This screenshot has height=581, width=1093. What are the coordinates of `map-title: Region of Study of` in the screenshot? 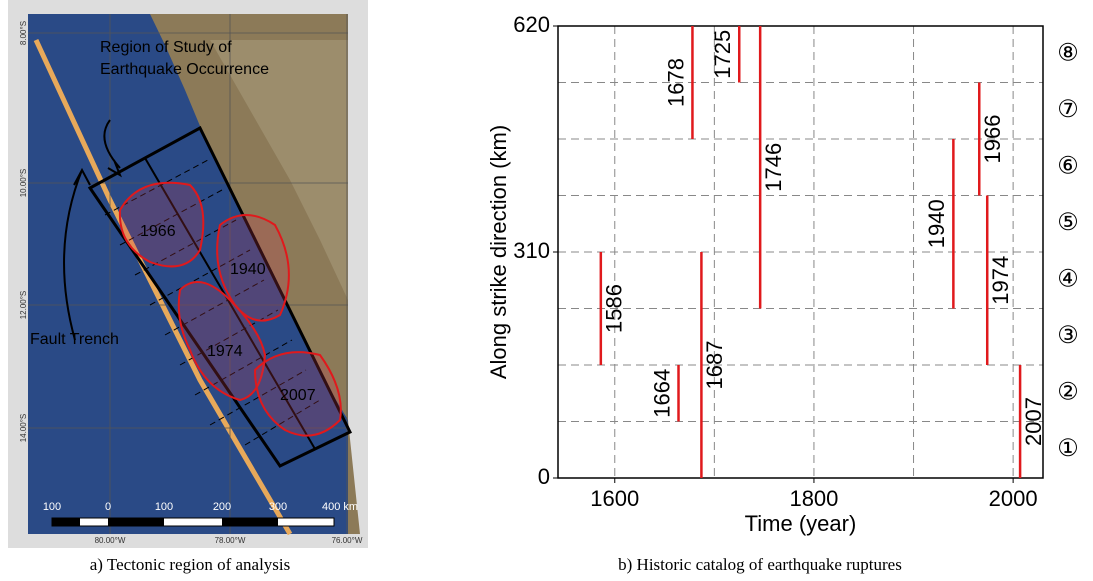 It's located at (166, 47).